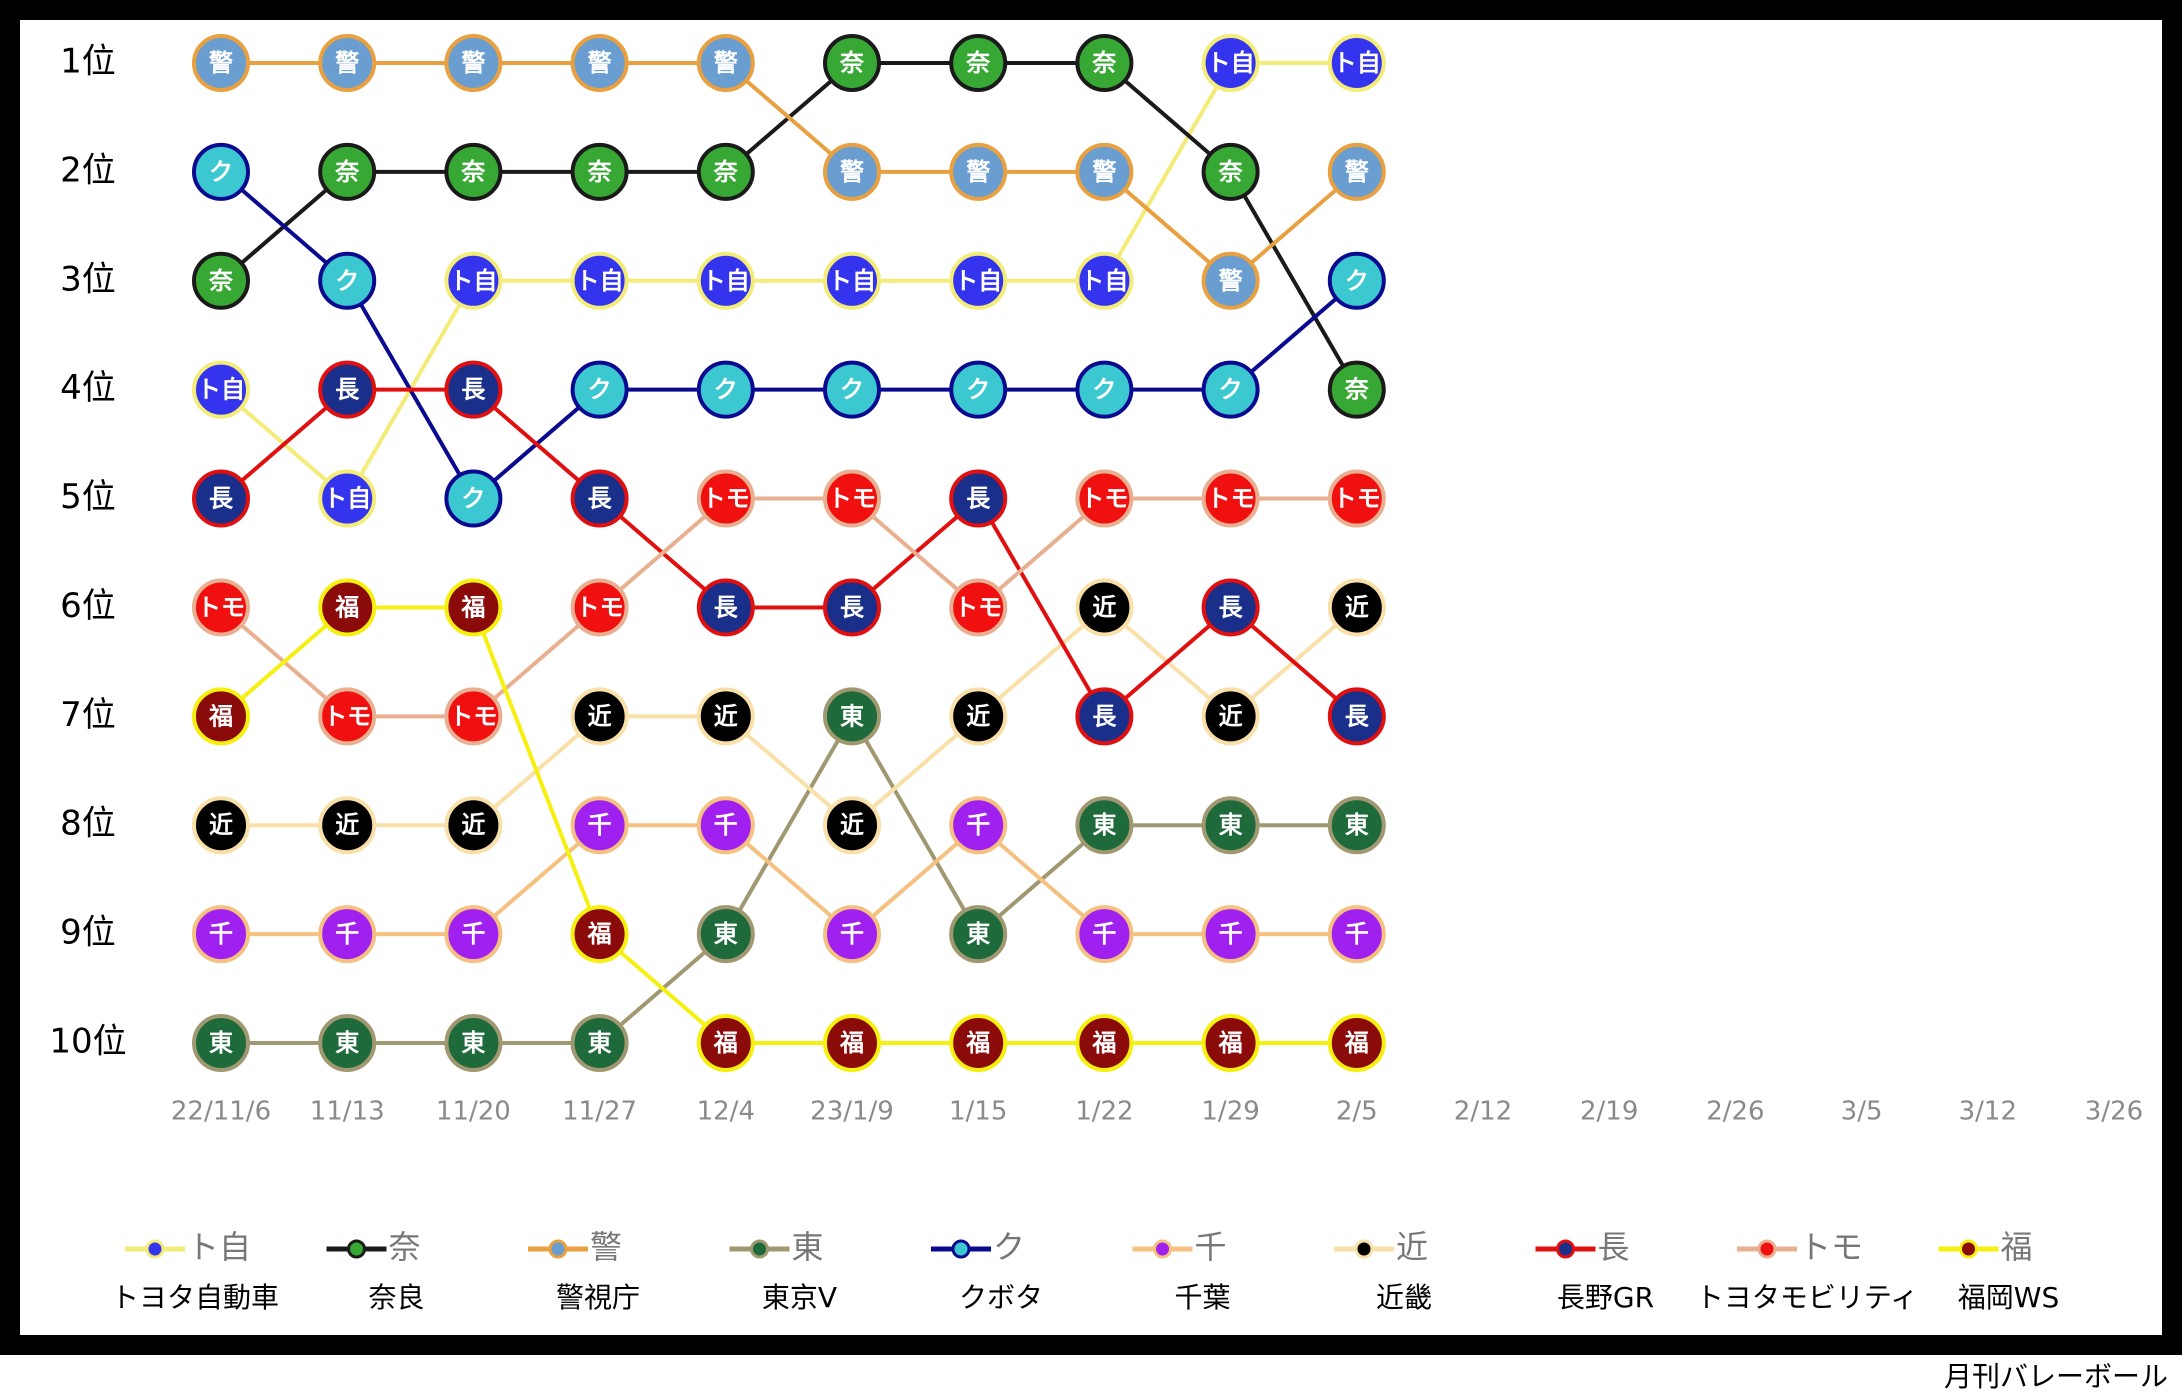  I want to click on legend-short: 千, so click(1211, 1247).